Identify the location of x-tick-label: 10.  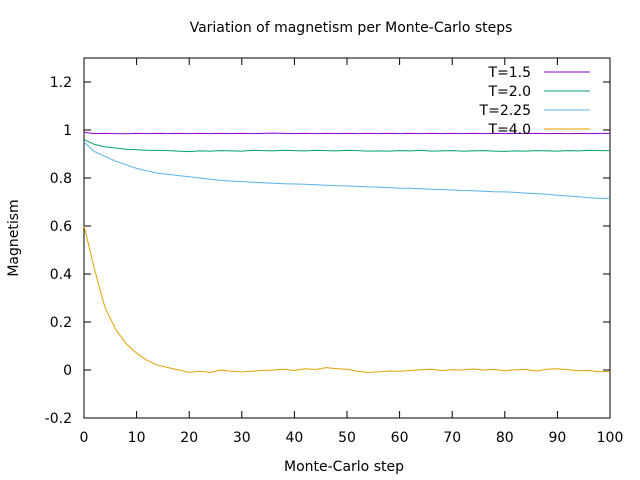
(137, 438).